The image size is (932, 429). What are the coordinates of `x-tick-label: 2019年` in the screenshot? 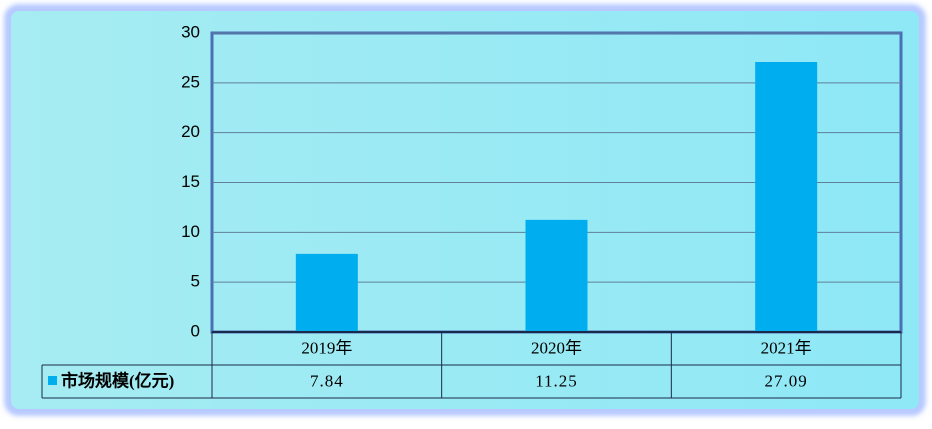 It's located at (326, 347).